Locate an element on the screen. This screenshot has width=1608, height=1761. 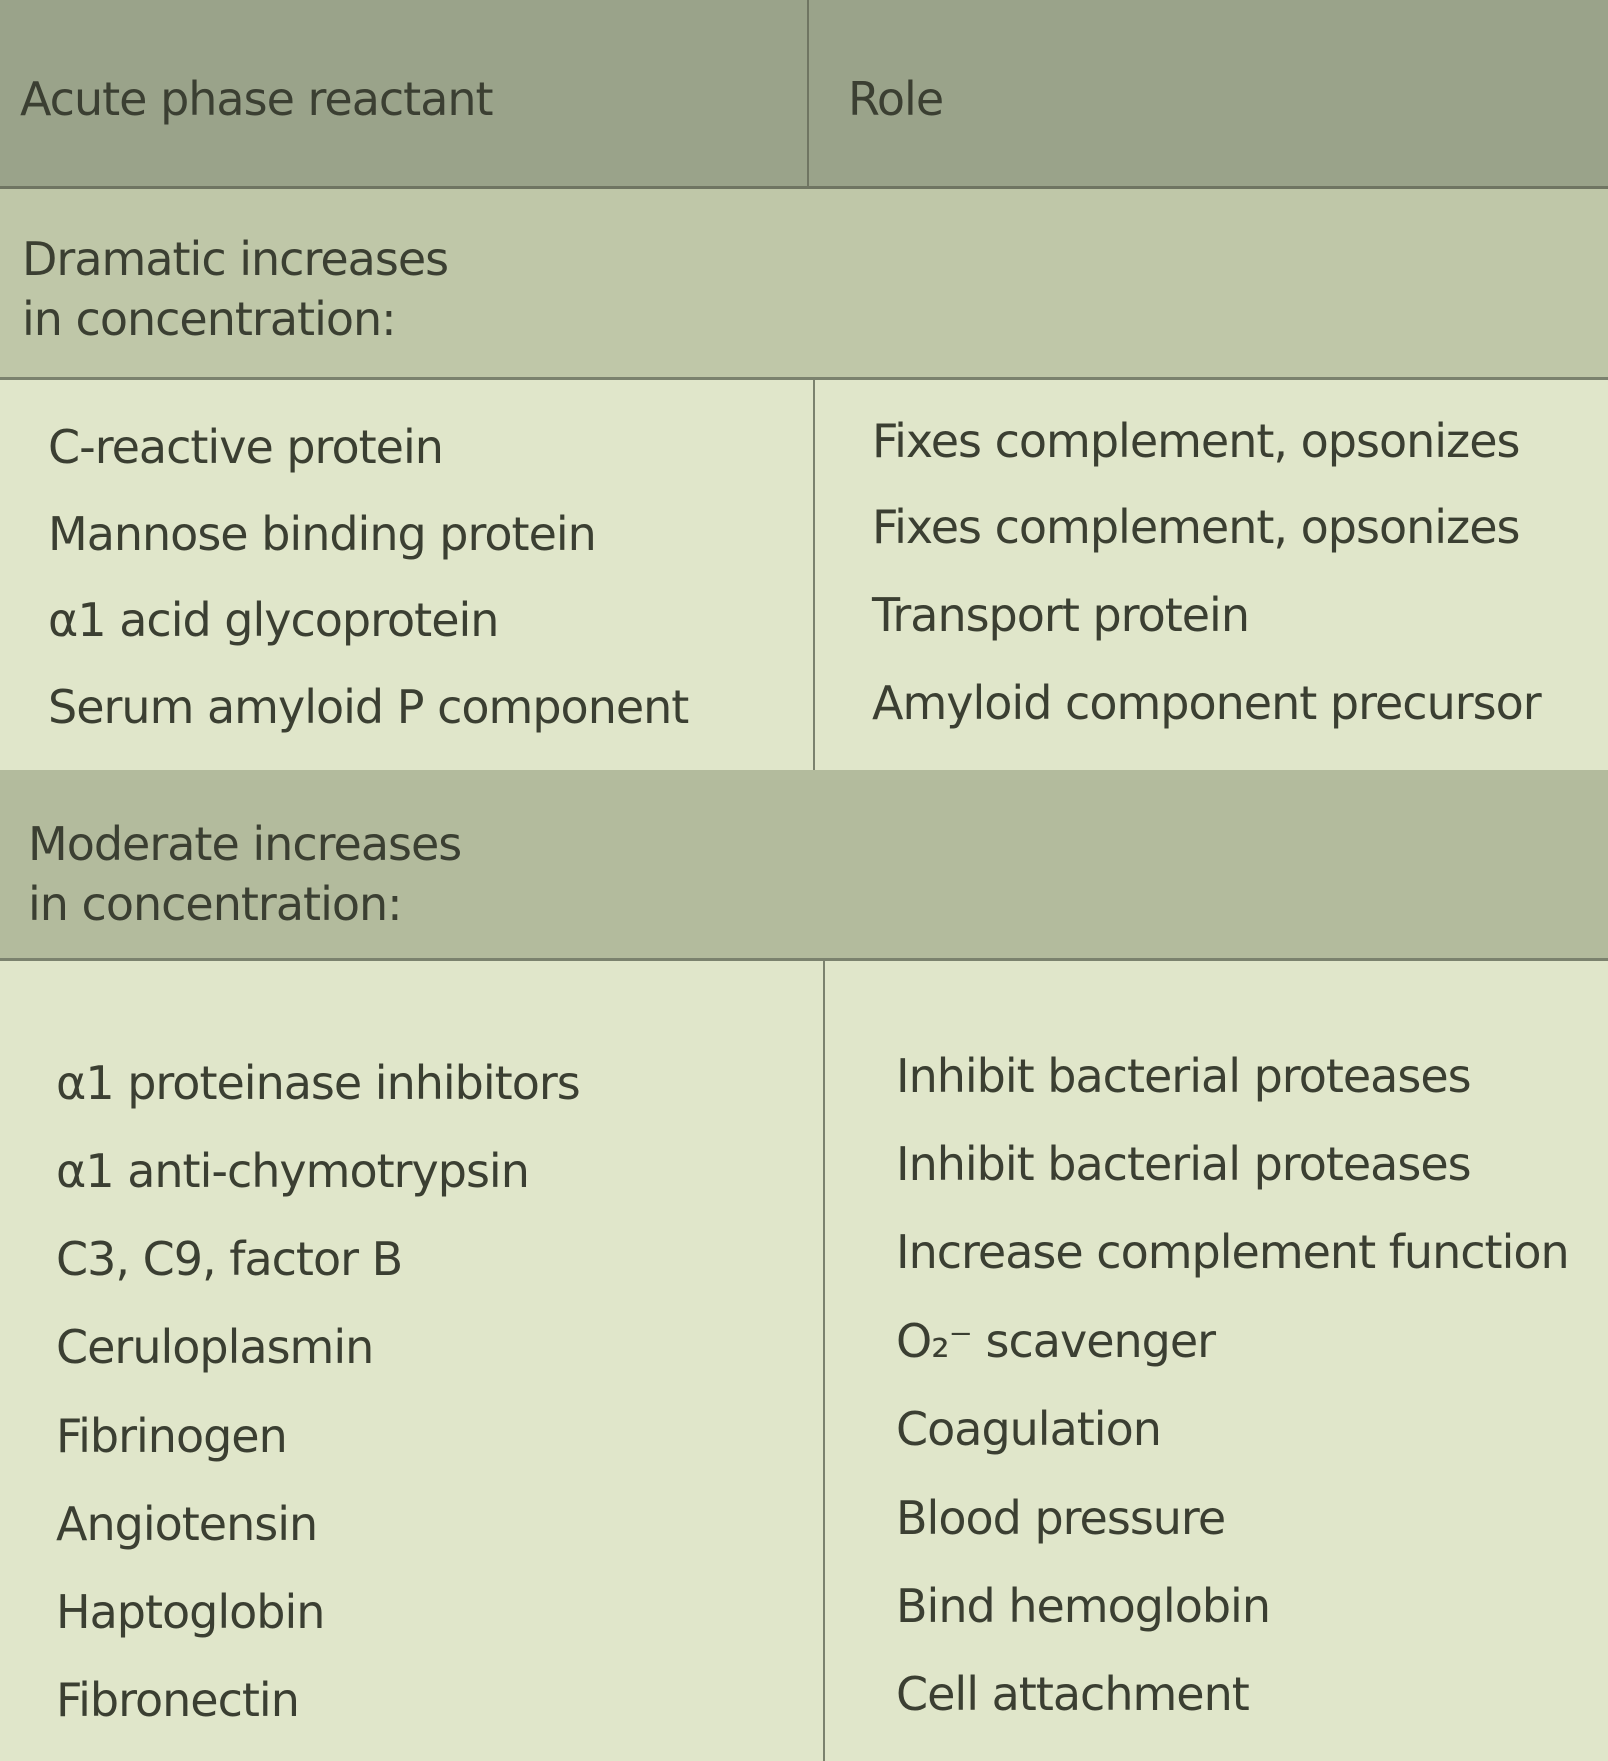
reactant-cell: C3, C9, factor B is located at coordinates (229, 1259).